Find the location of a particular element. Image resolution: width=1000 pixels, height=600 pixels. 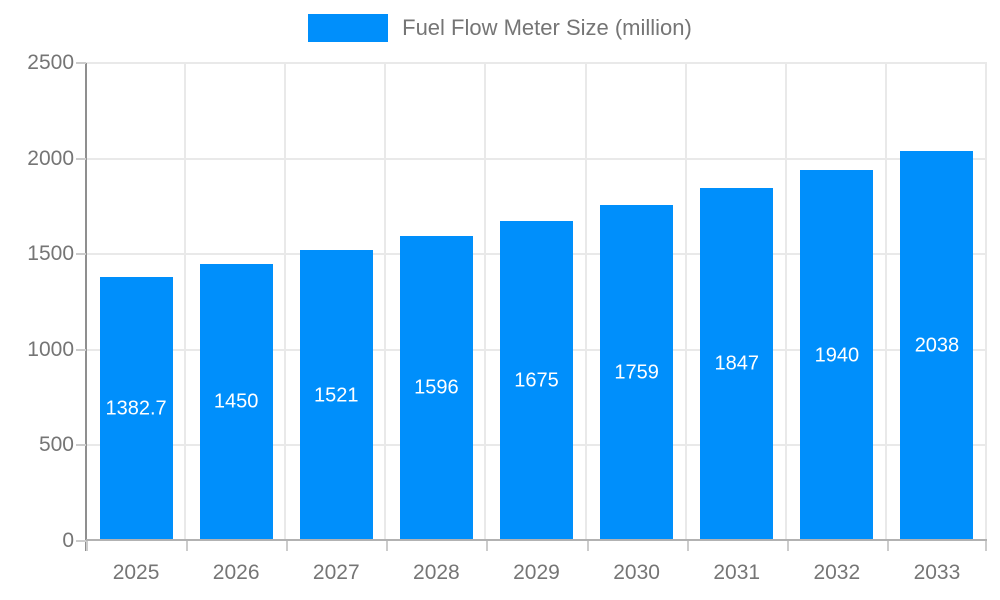

legend-label: Fuel Flow Meter Size (million) is located at coordinates (547, 27).